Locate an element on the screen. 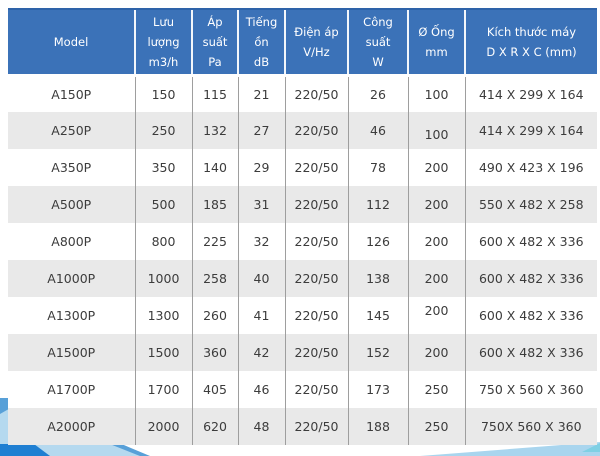  table-row: A250P 250 132 27 220/50 46 100 414 X 299 X 164 is located at coordinates (302, 130).